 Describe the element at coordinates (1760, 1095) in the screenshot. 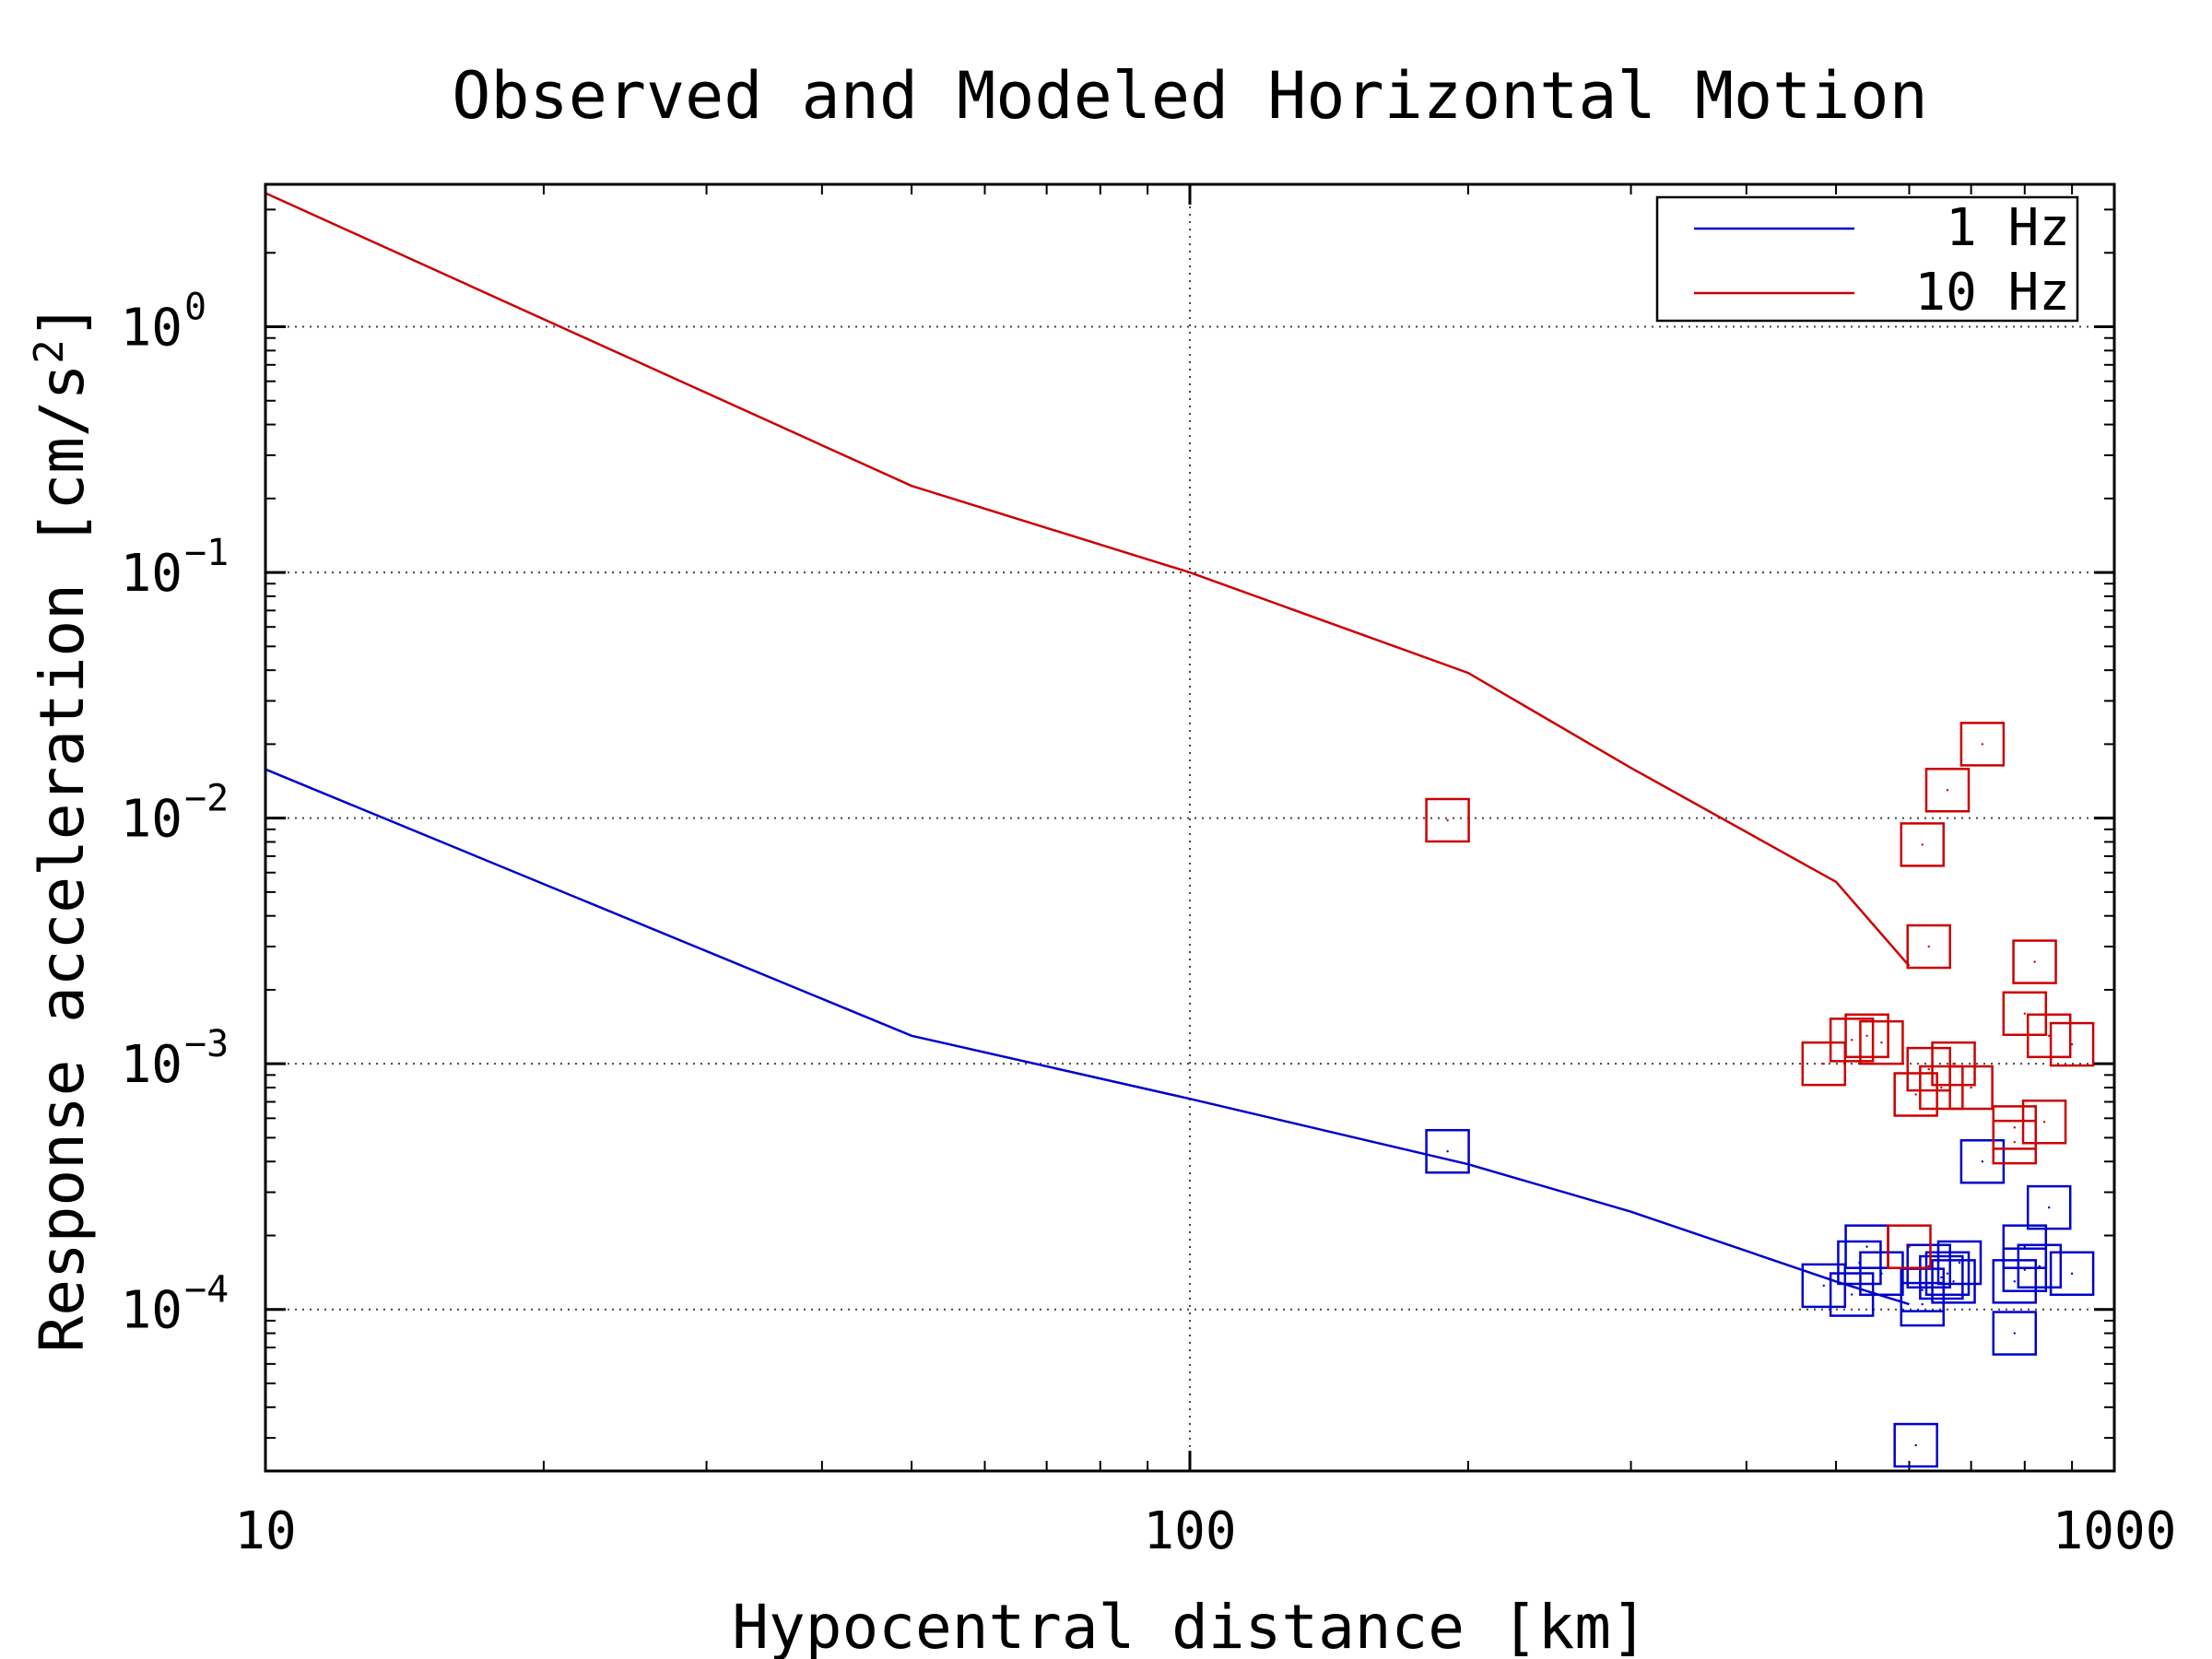

I see `observed-markers` at that location.